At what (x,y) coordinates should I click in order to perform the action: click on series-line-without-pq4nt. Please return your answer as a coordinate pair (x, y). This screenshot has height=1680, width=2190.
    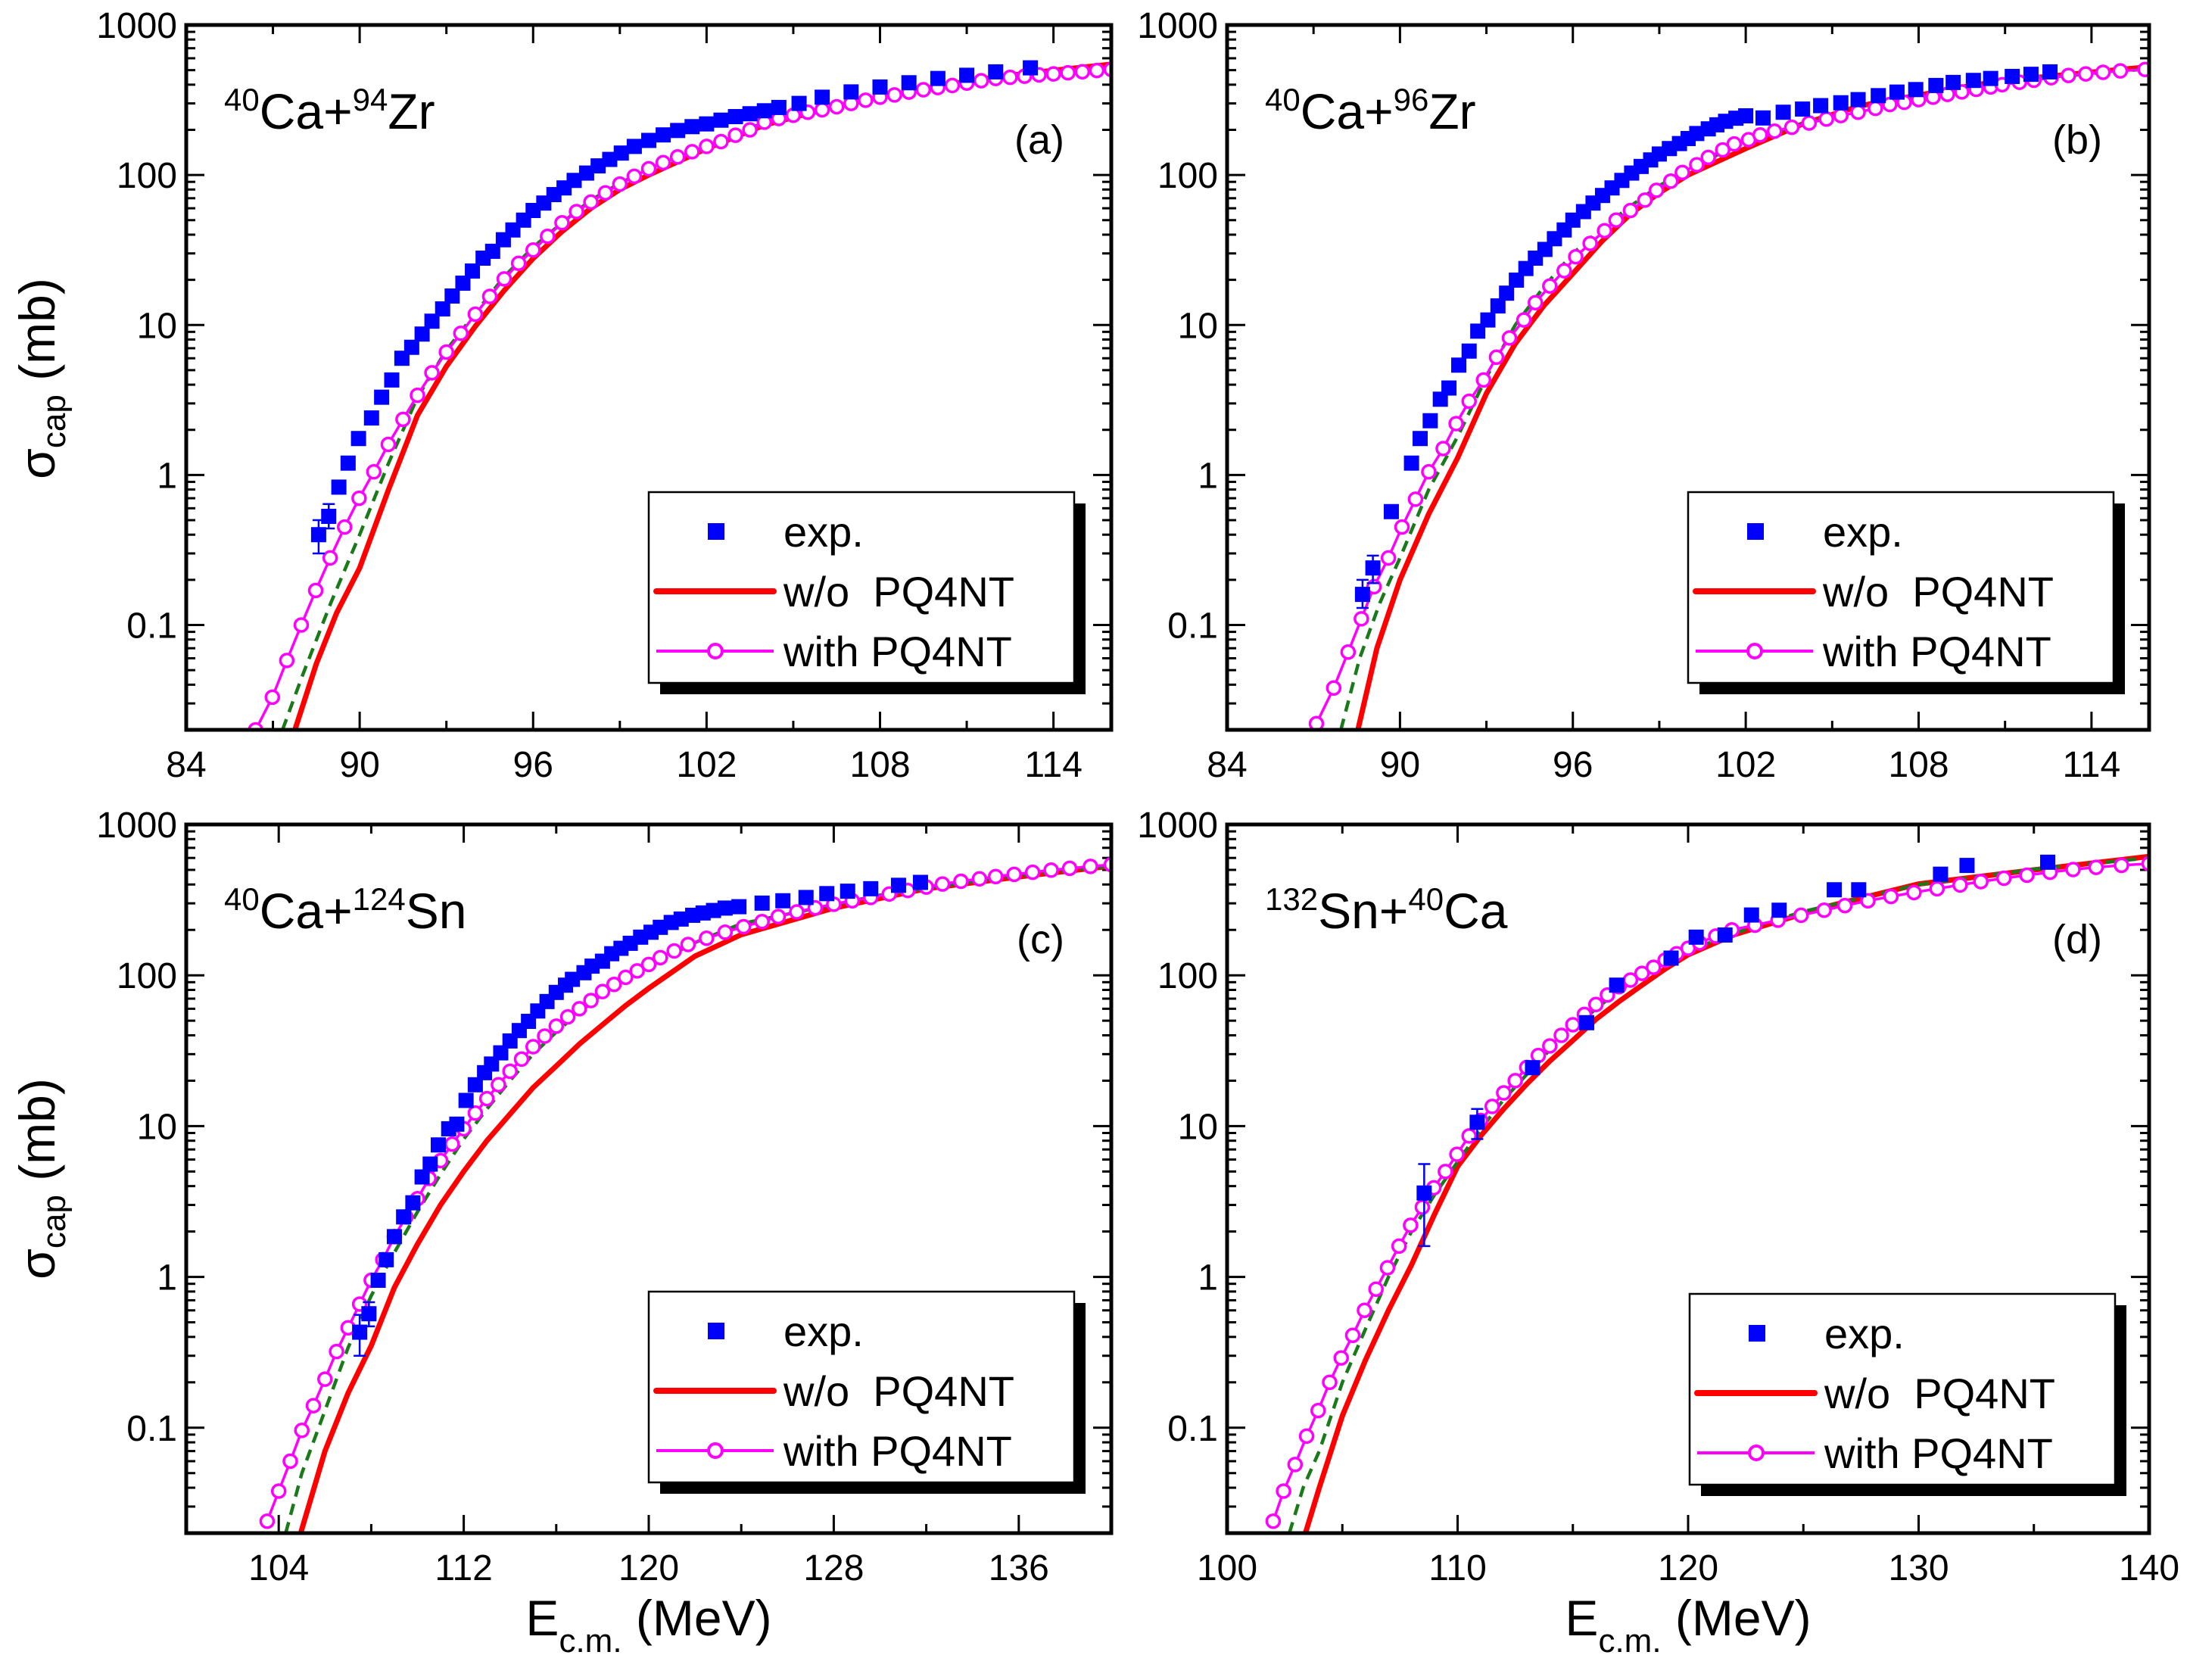
    Looking at the image, I should click on (704, 1198).